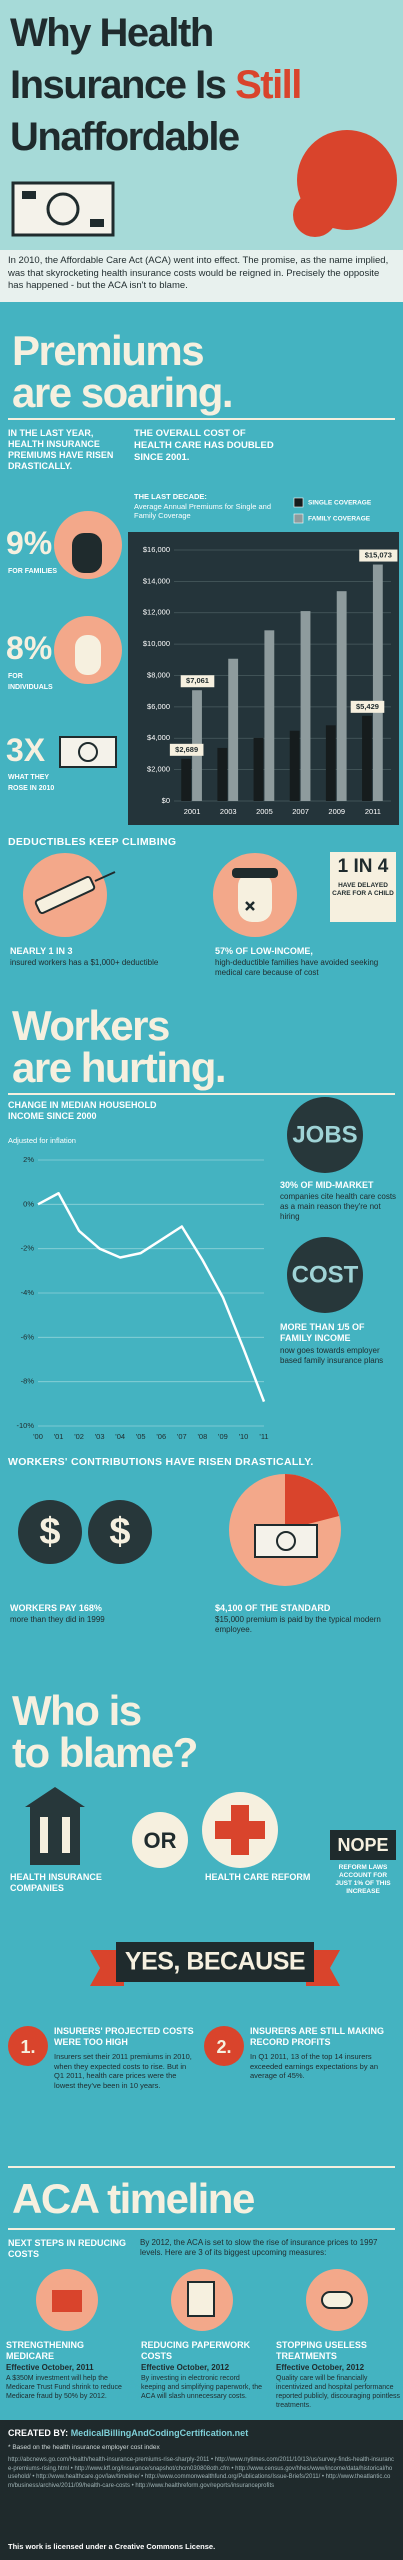 This screenshot has width=403, height=2560. Describe the element at coordinates (133, 2198) in the screenshot. I see `section-heading: ACA timeline` at that location.